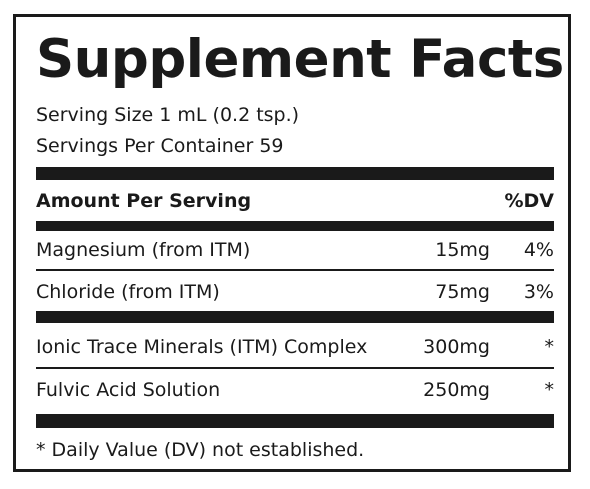 This screenshot has width=590, height=489. What do you see at coordinates (462, 292) in the screenshot?
I see `nutrient-amount: 75mg` at bounding box center [462, 292].